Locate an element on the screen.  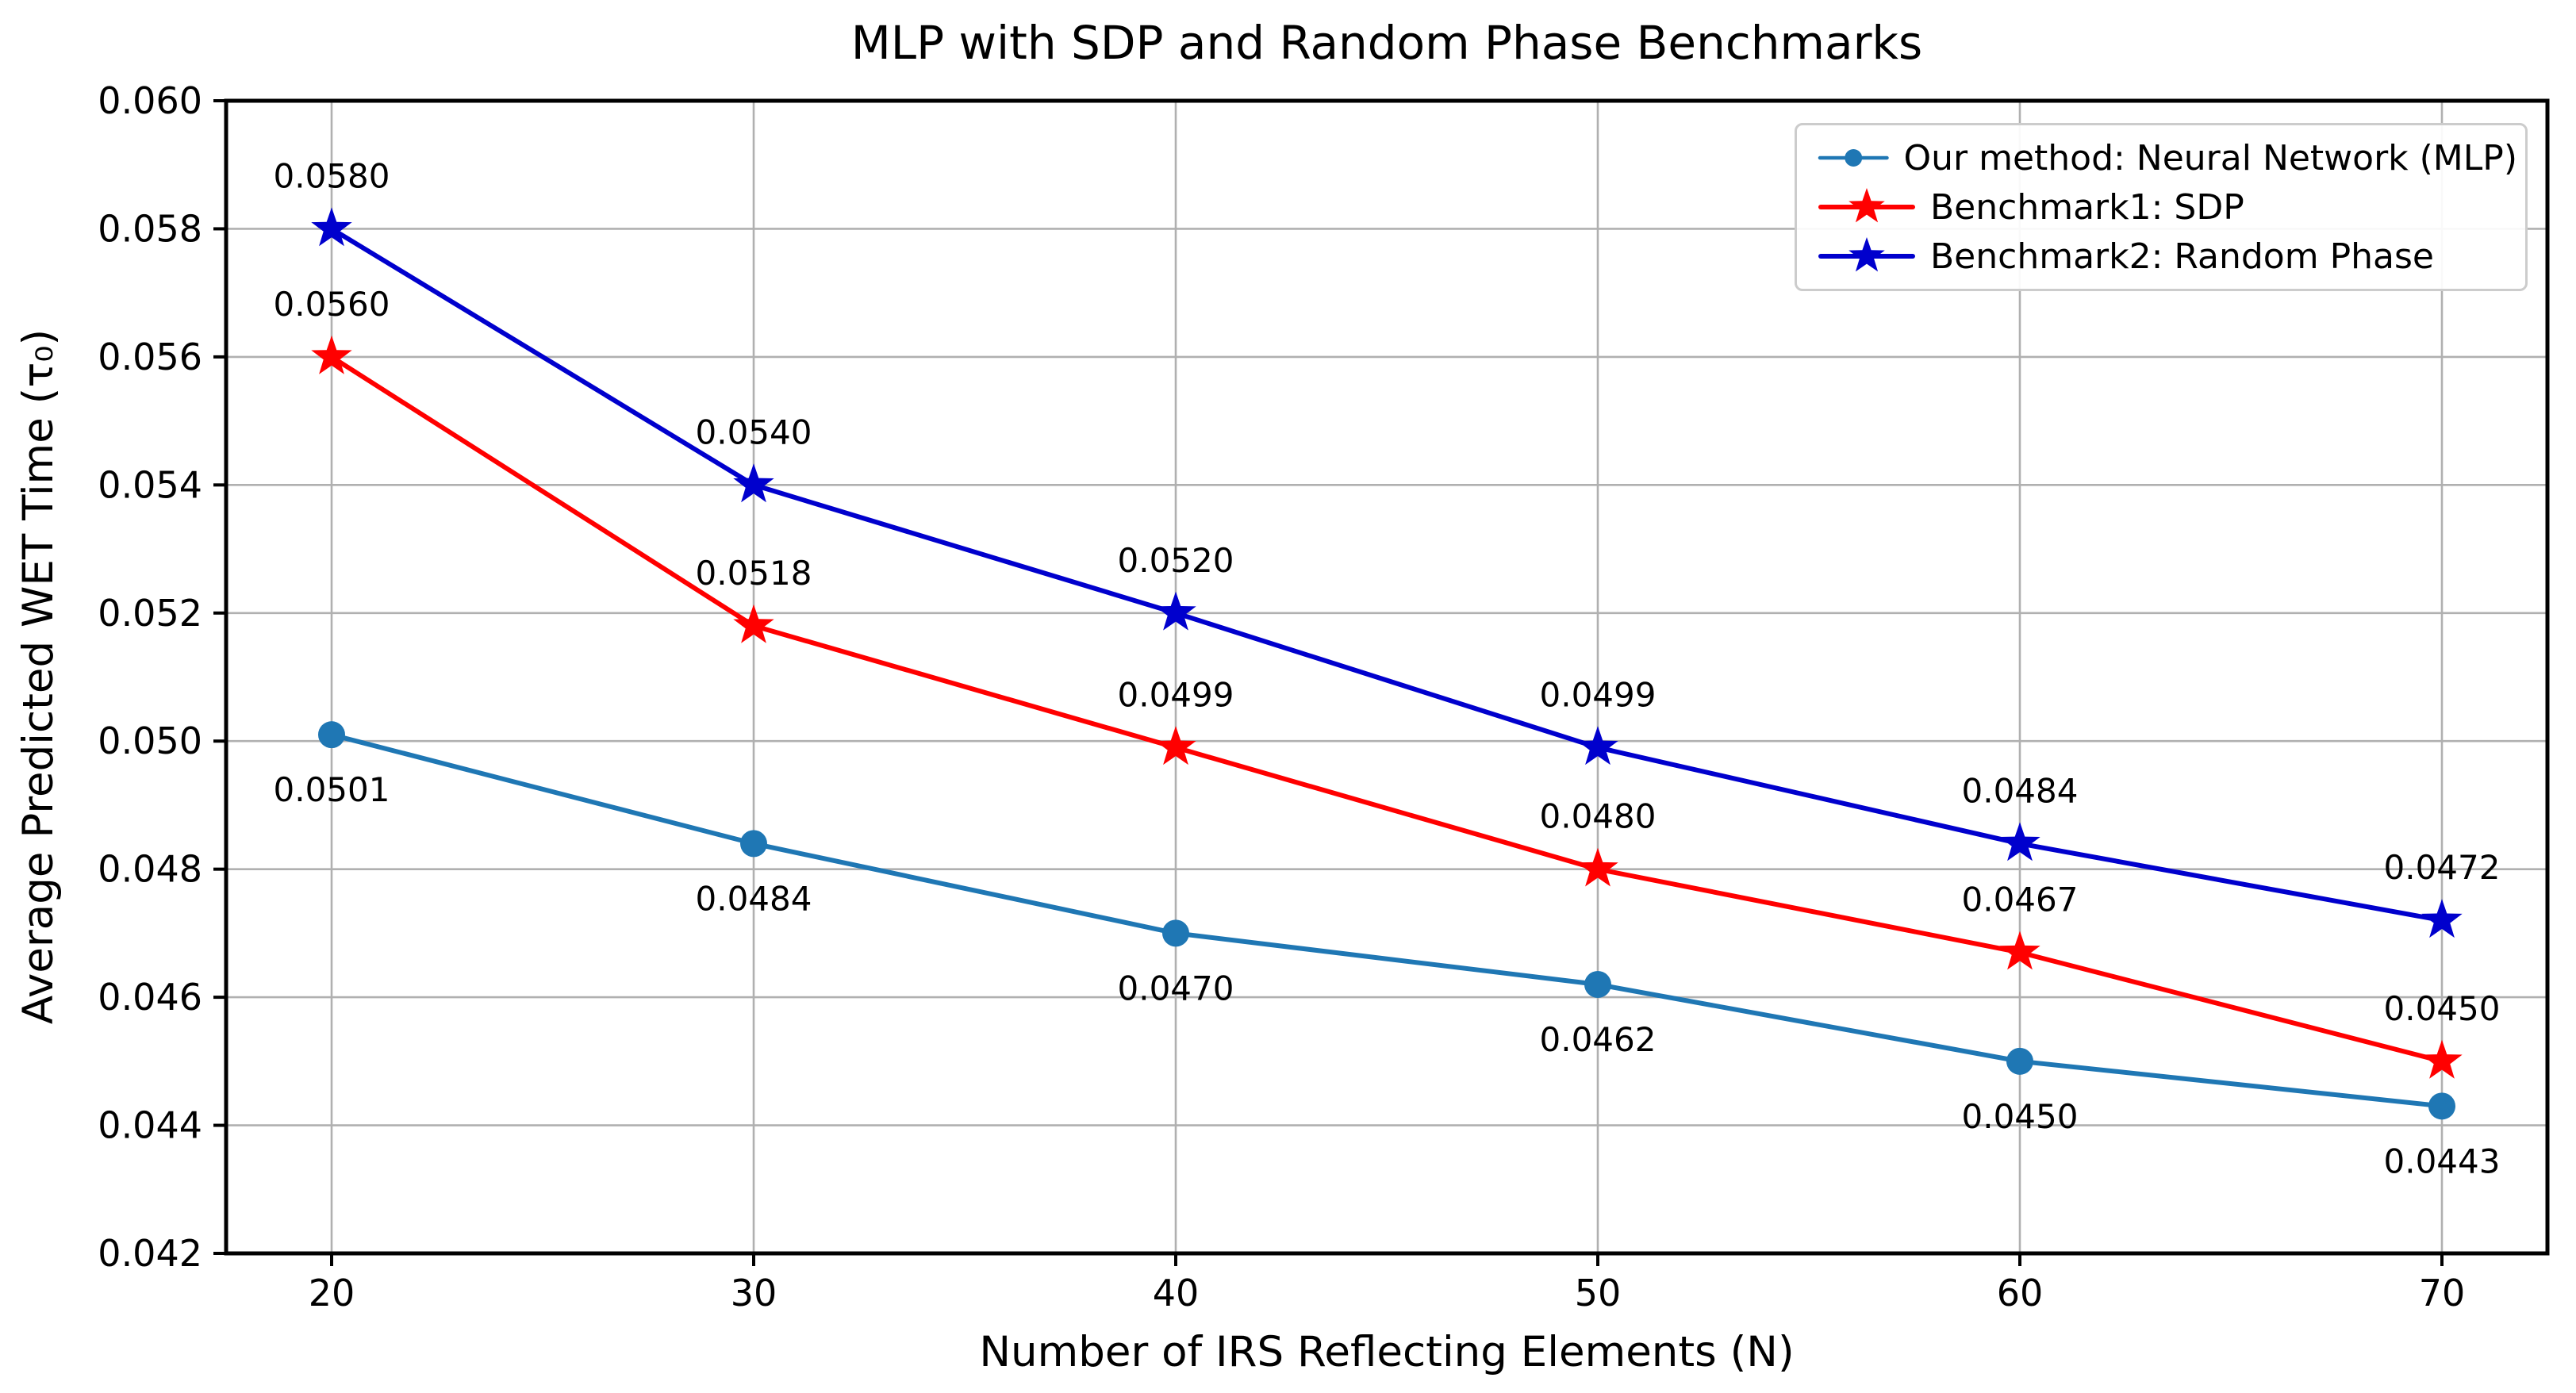
legend-label: Benchmark2: Random Phase is located at coordinates (2182, 256).